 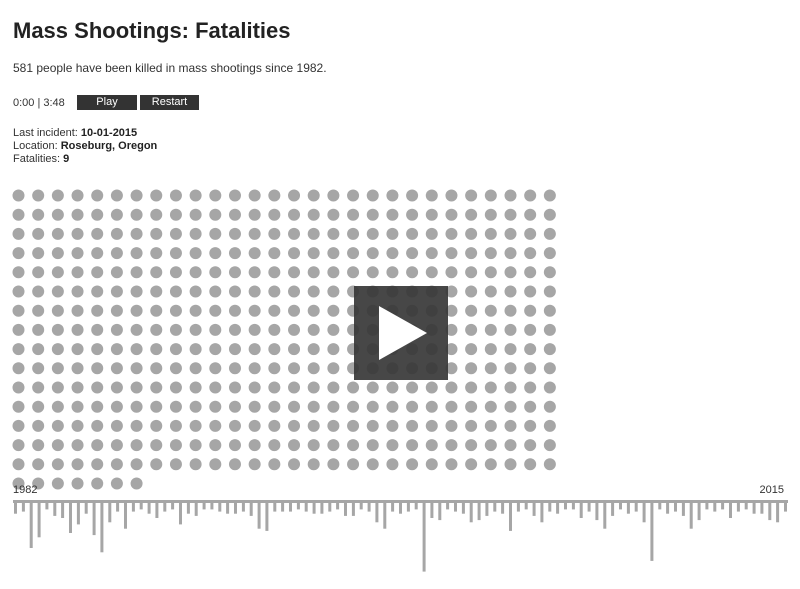 What do you see at coordinates (401, 333) in the screenshot?
I see `video-play-overlay` at bounding box center [401, 333].